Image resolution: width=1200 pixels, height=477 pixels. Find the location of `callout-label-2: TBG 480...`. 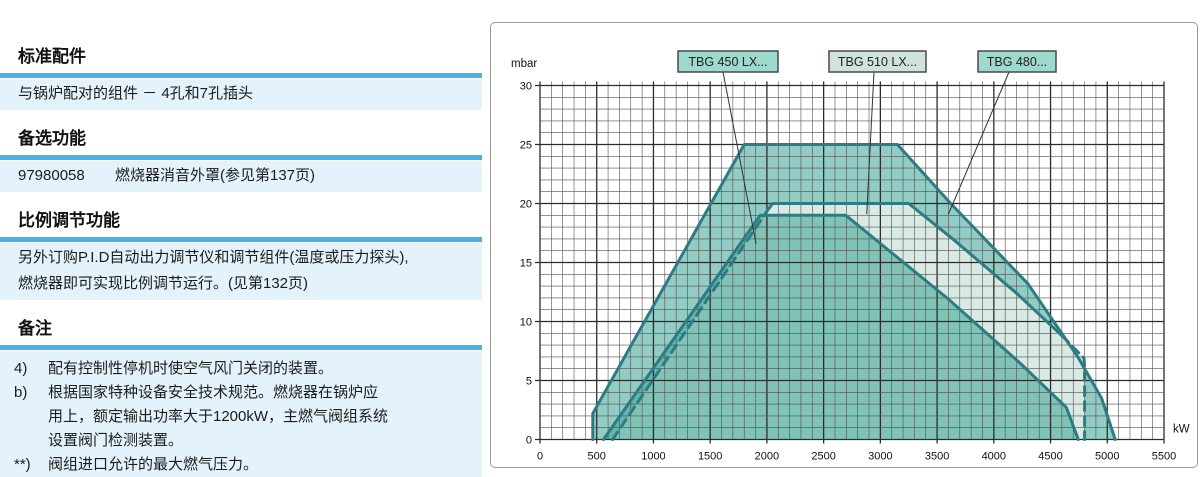

callout-label-2: TBG 480... is located at coordinates (1017, 62).